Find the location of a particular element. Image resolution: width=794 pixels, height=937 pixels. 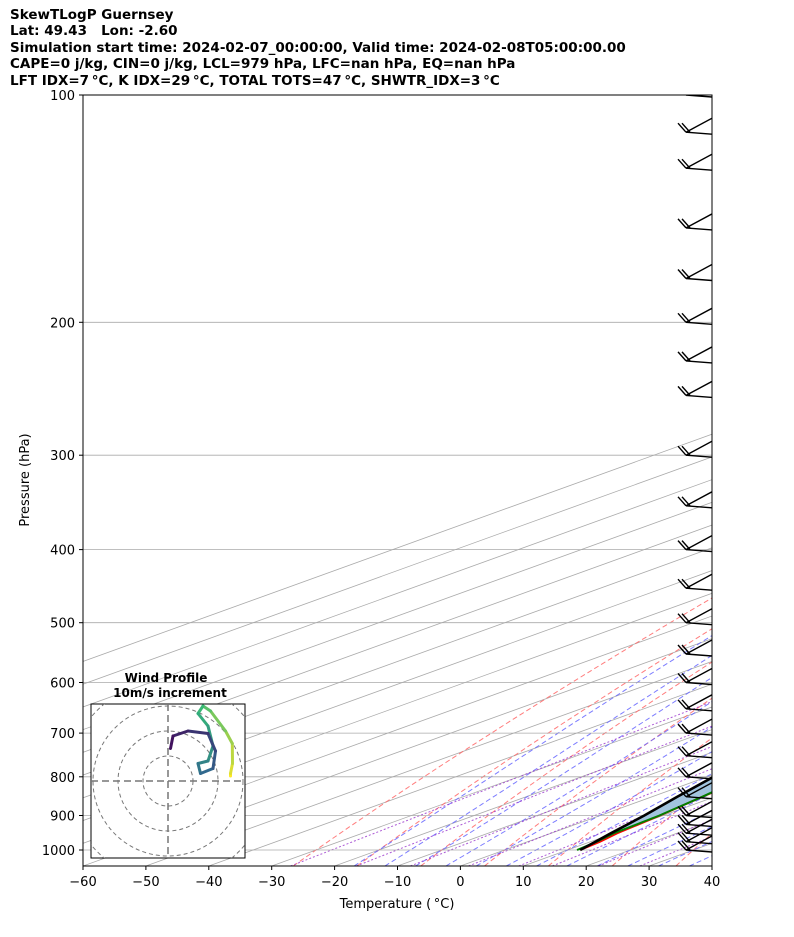

temperature-line is located at coordinates (645, 821).